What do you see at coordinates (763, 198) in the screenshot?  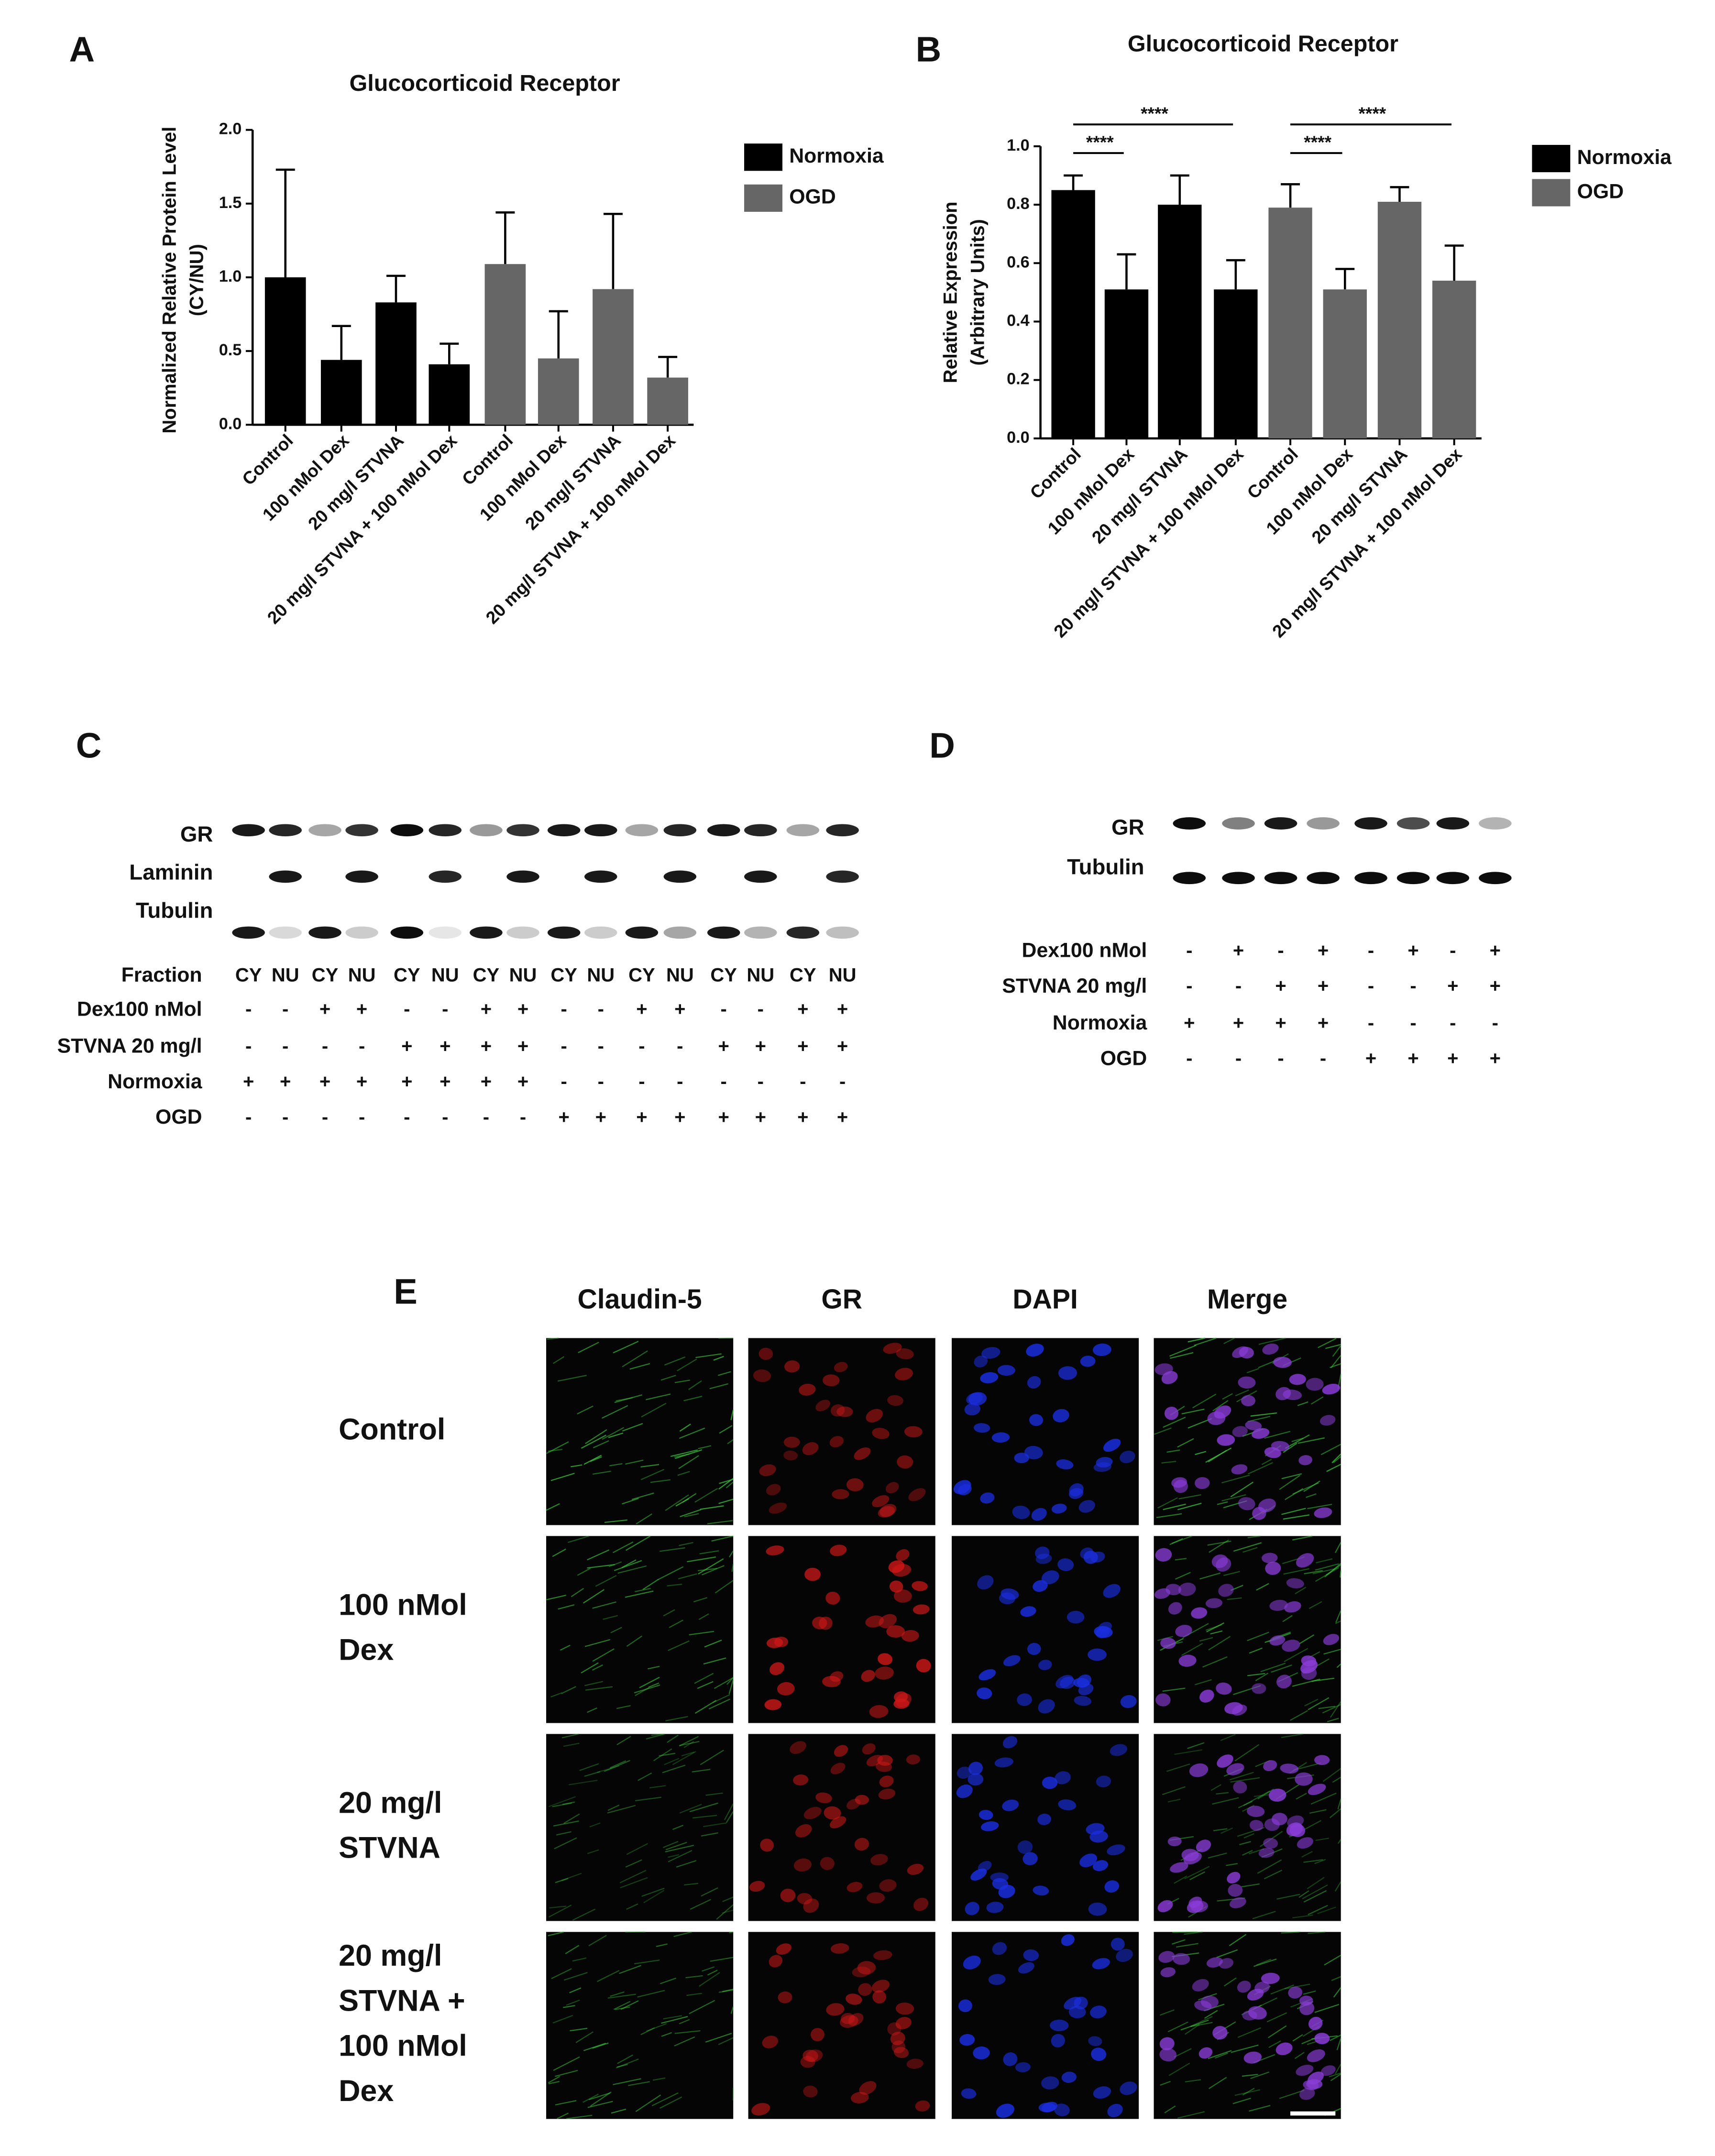 I see `legend-swatch` at bounding box center [763, 198].